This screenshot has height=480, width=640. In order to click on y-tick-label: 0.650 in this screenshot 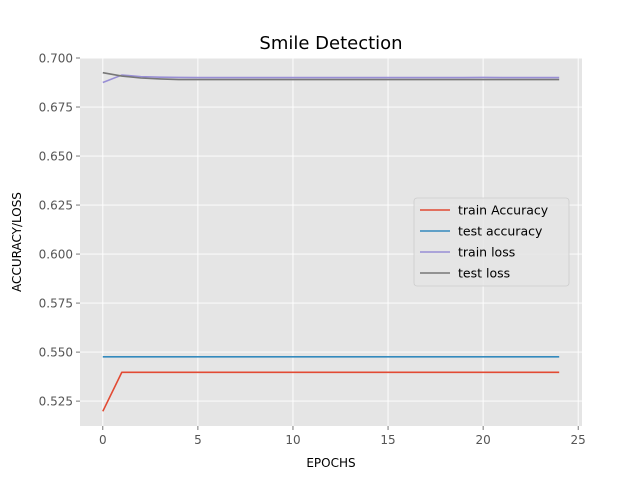, I will do `click(56, 157)`.